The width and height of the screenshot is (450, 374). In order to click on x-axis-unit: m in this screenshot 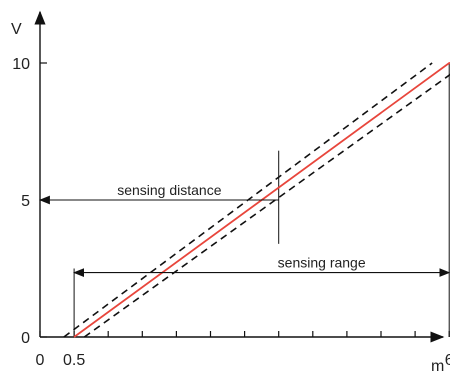, I will do `click(437, 366)`.